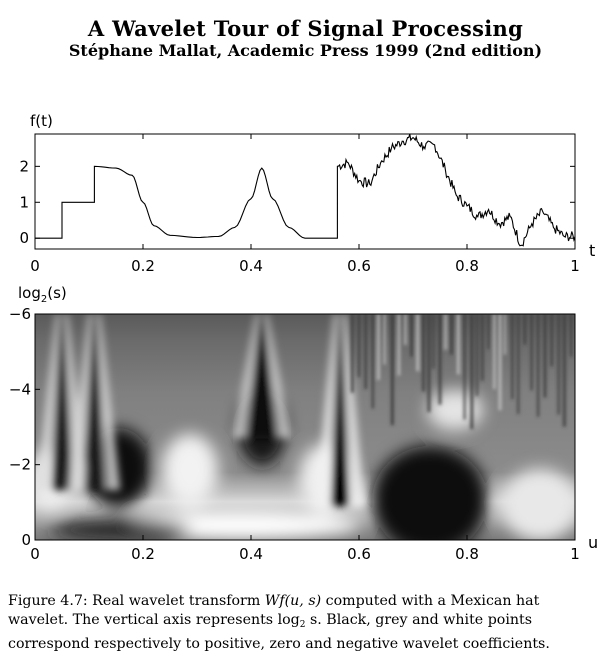 Image resolution: width=611 pixels, height=668 pixels. I want to click on log-argument: (s), so click(57, 293).